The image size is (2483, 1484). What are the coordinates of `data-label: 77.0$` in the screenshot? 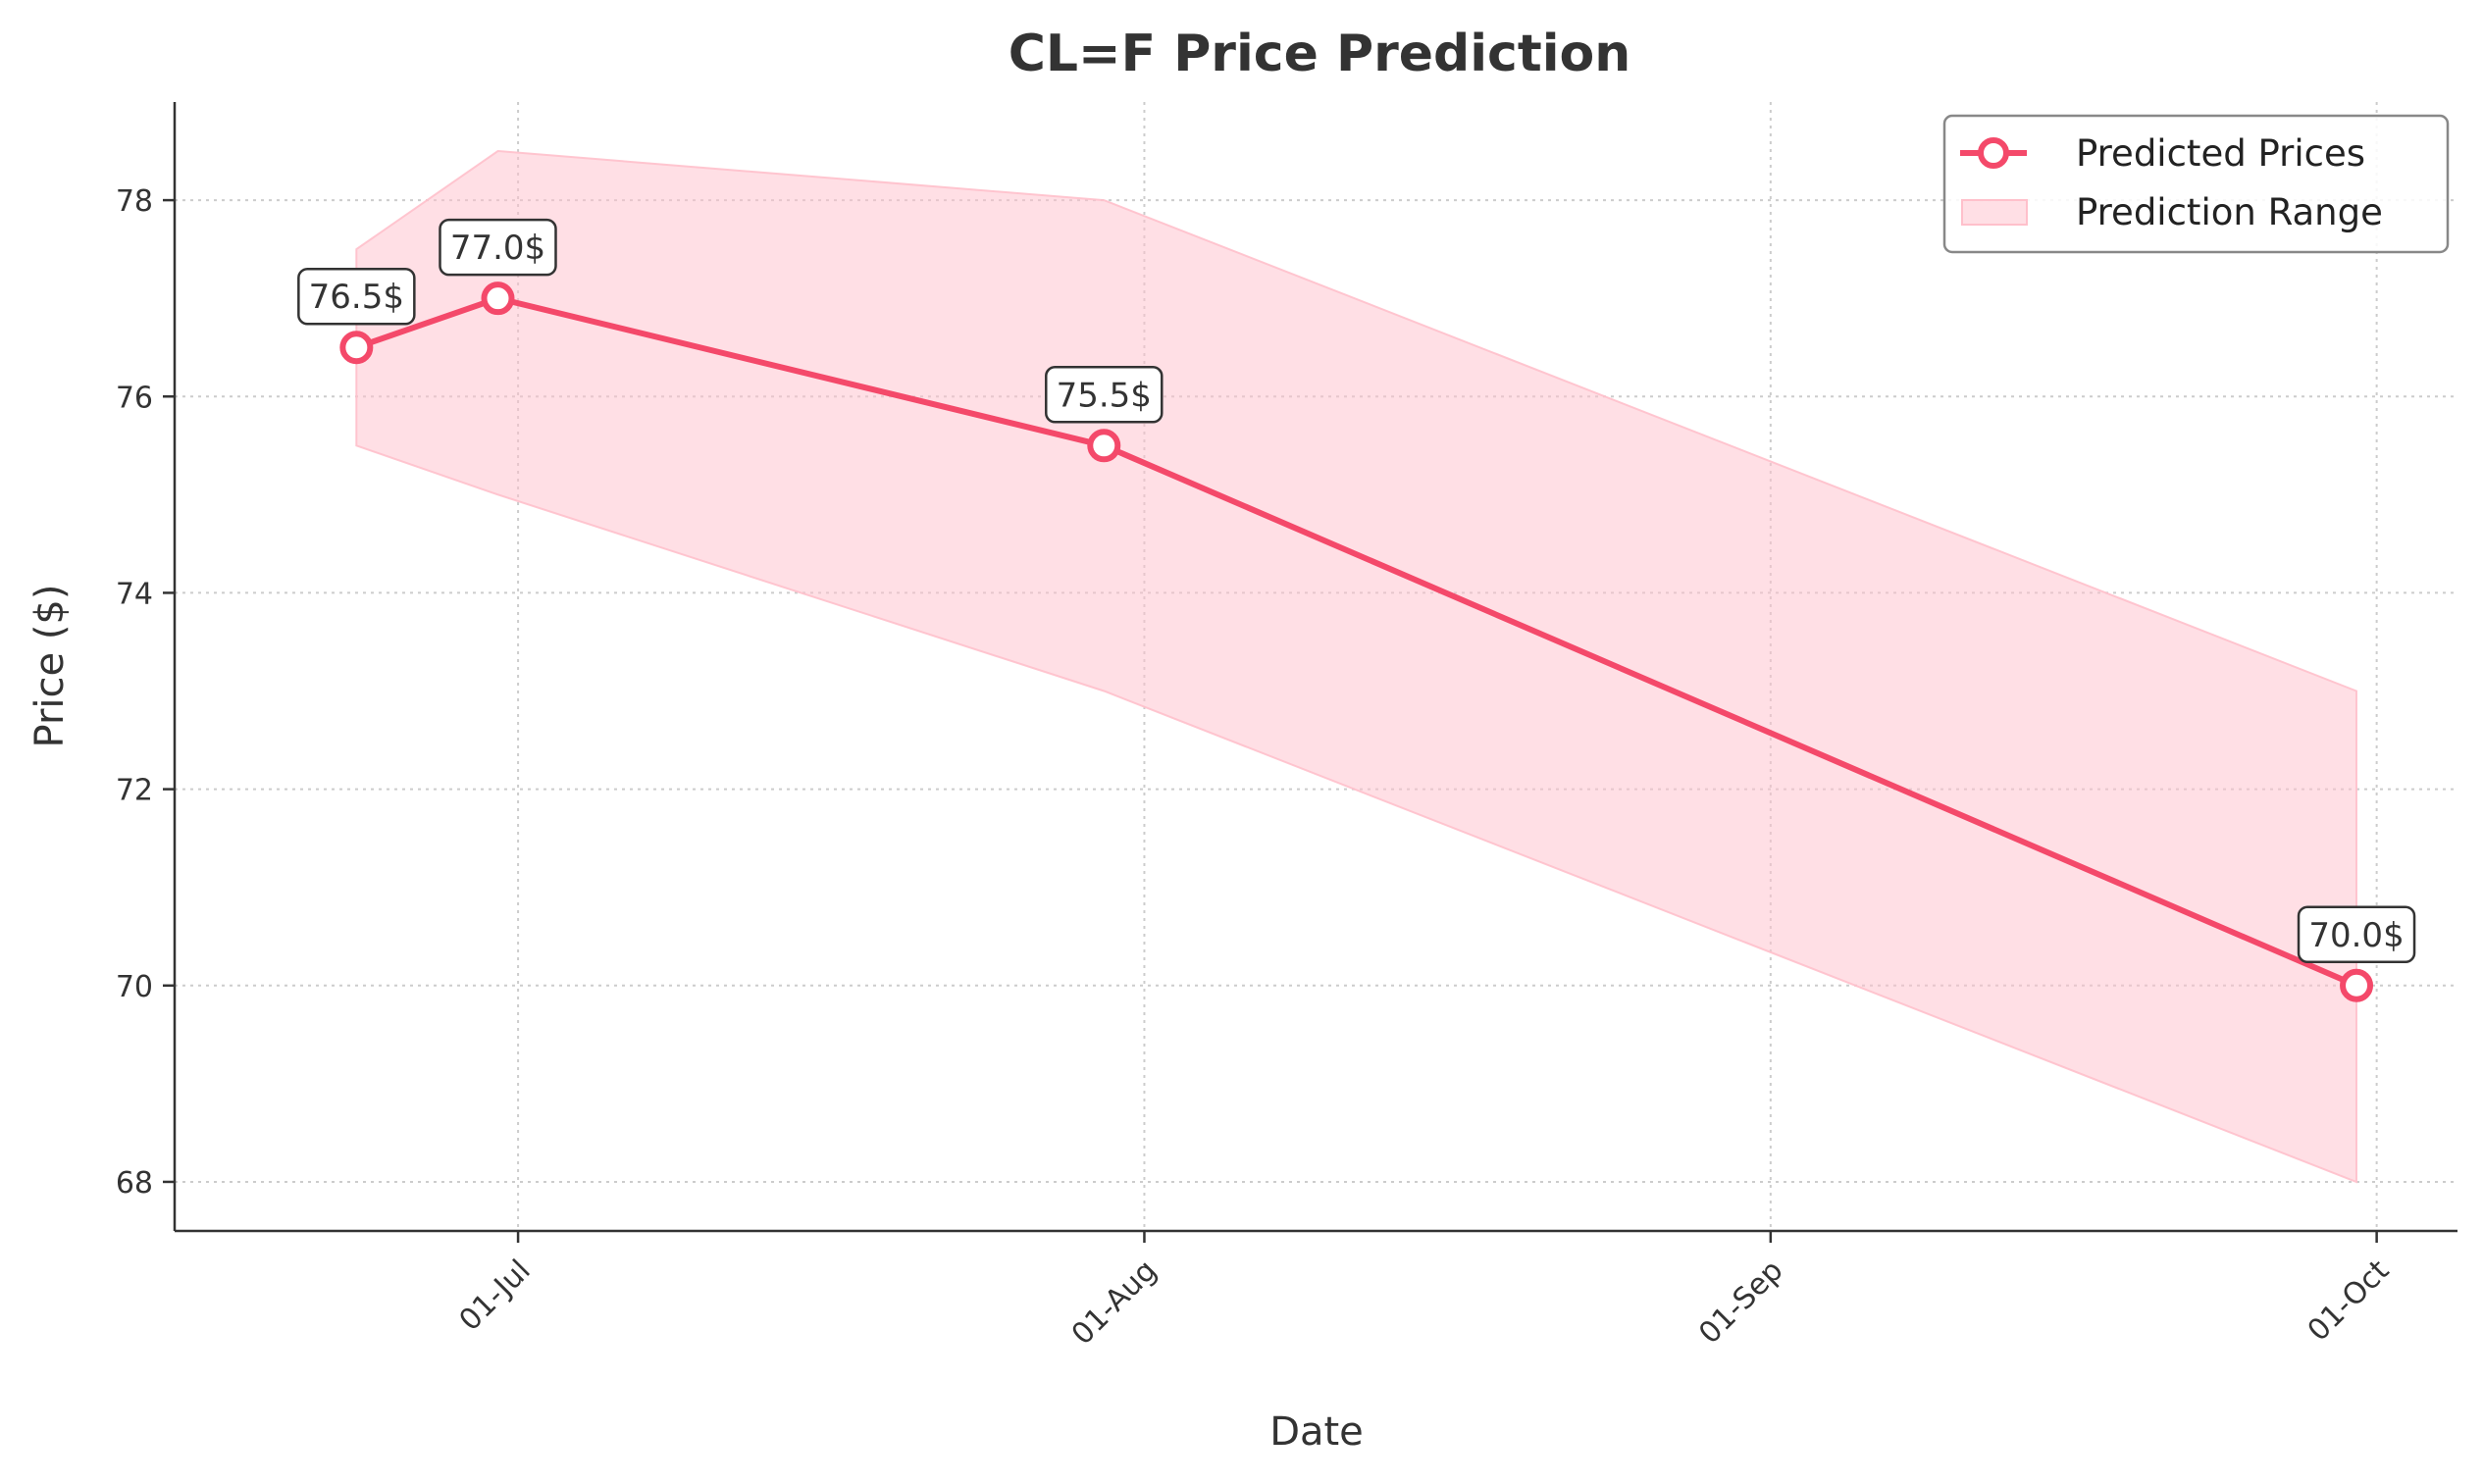 It's located at (498, 247).